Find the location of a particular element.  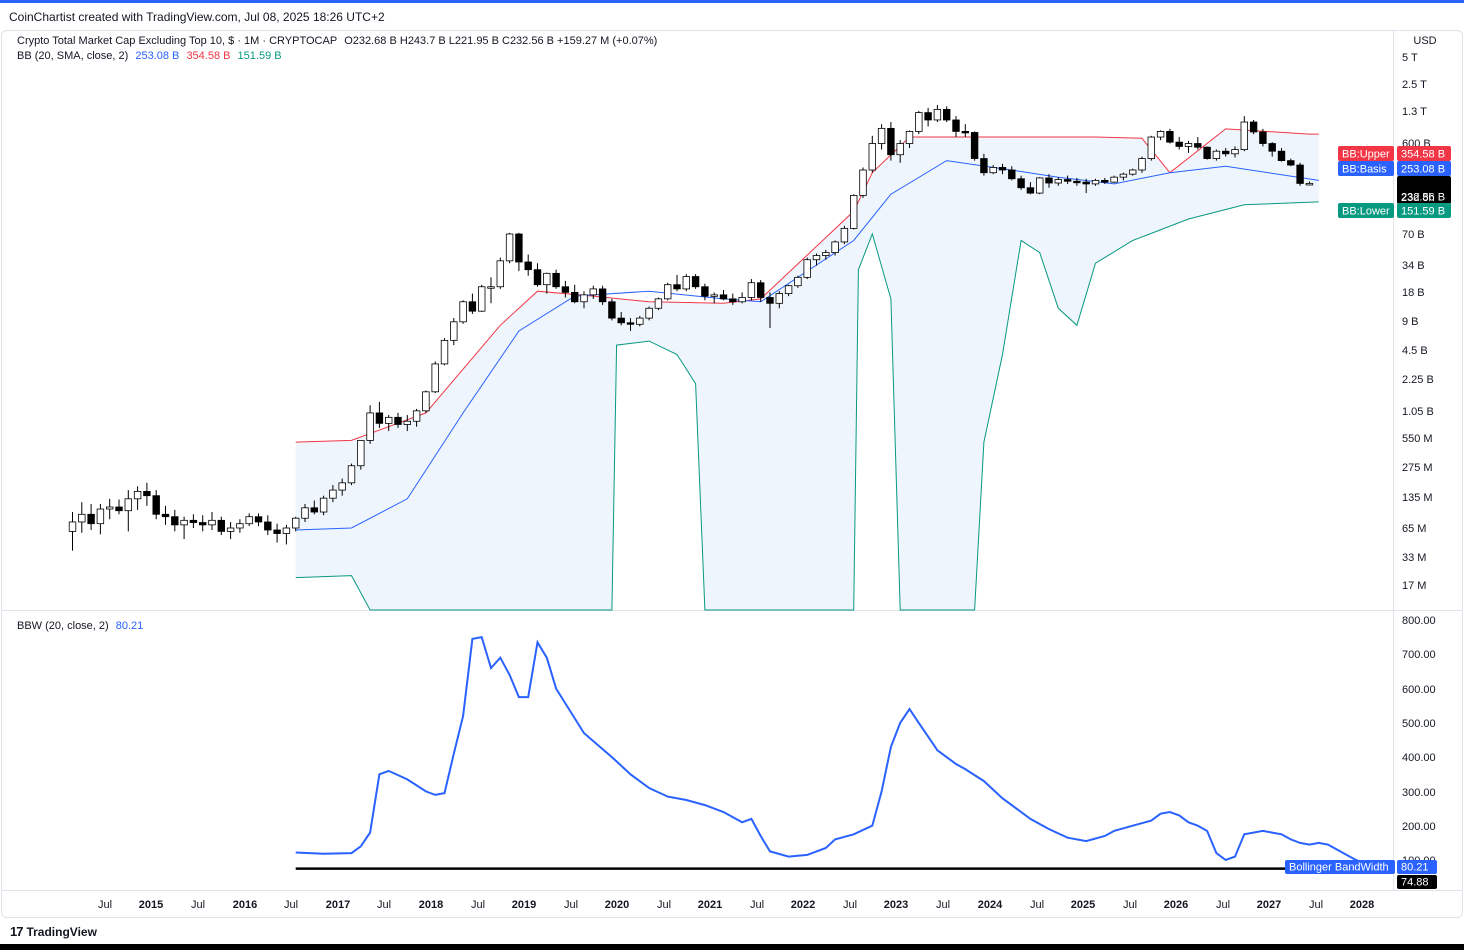

bottom-bar is located at coordinates (732, 947).